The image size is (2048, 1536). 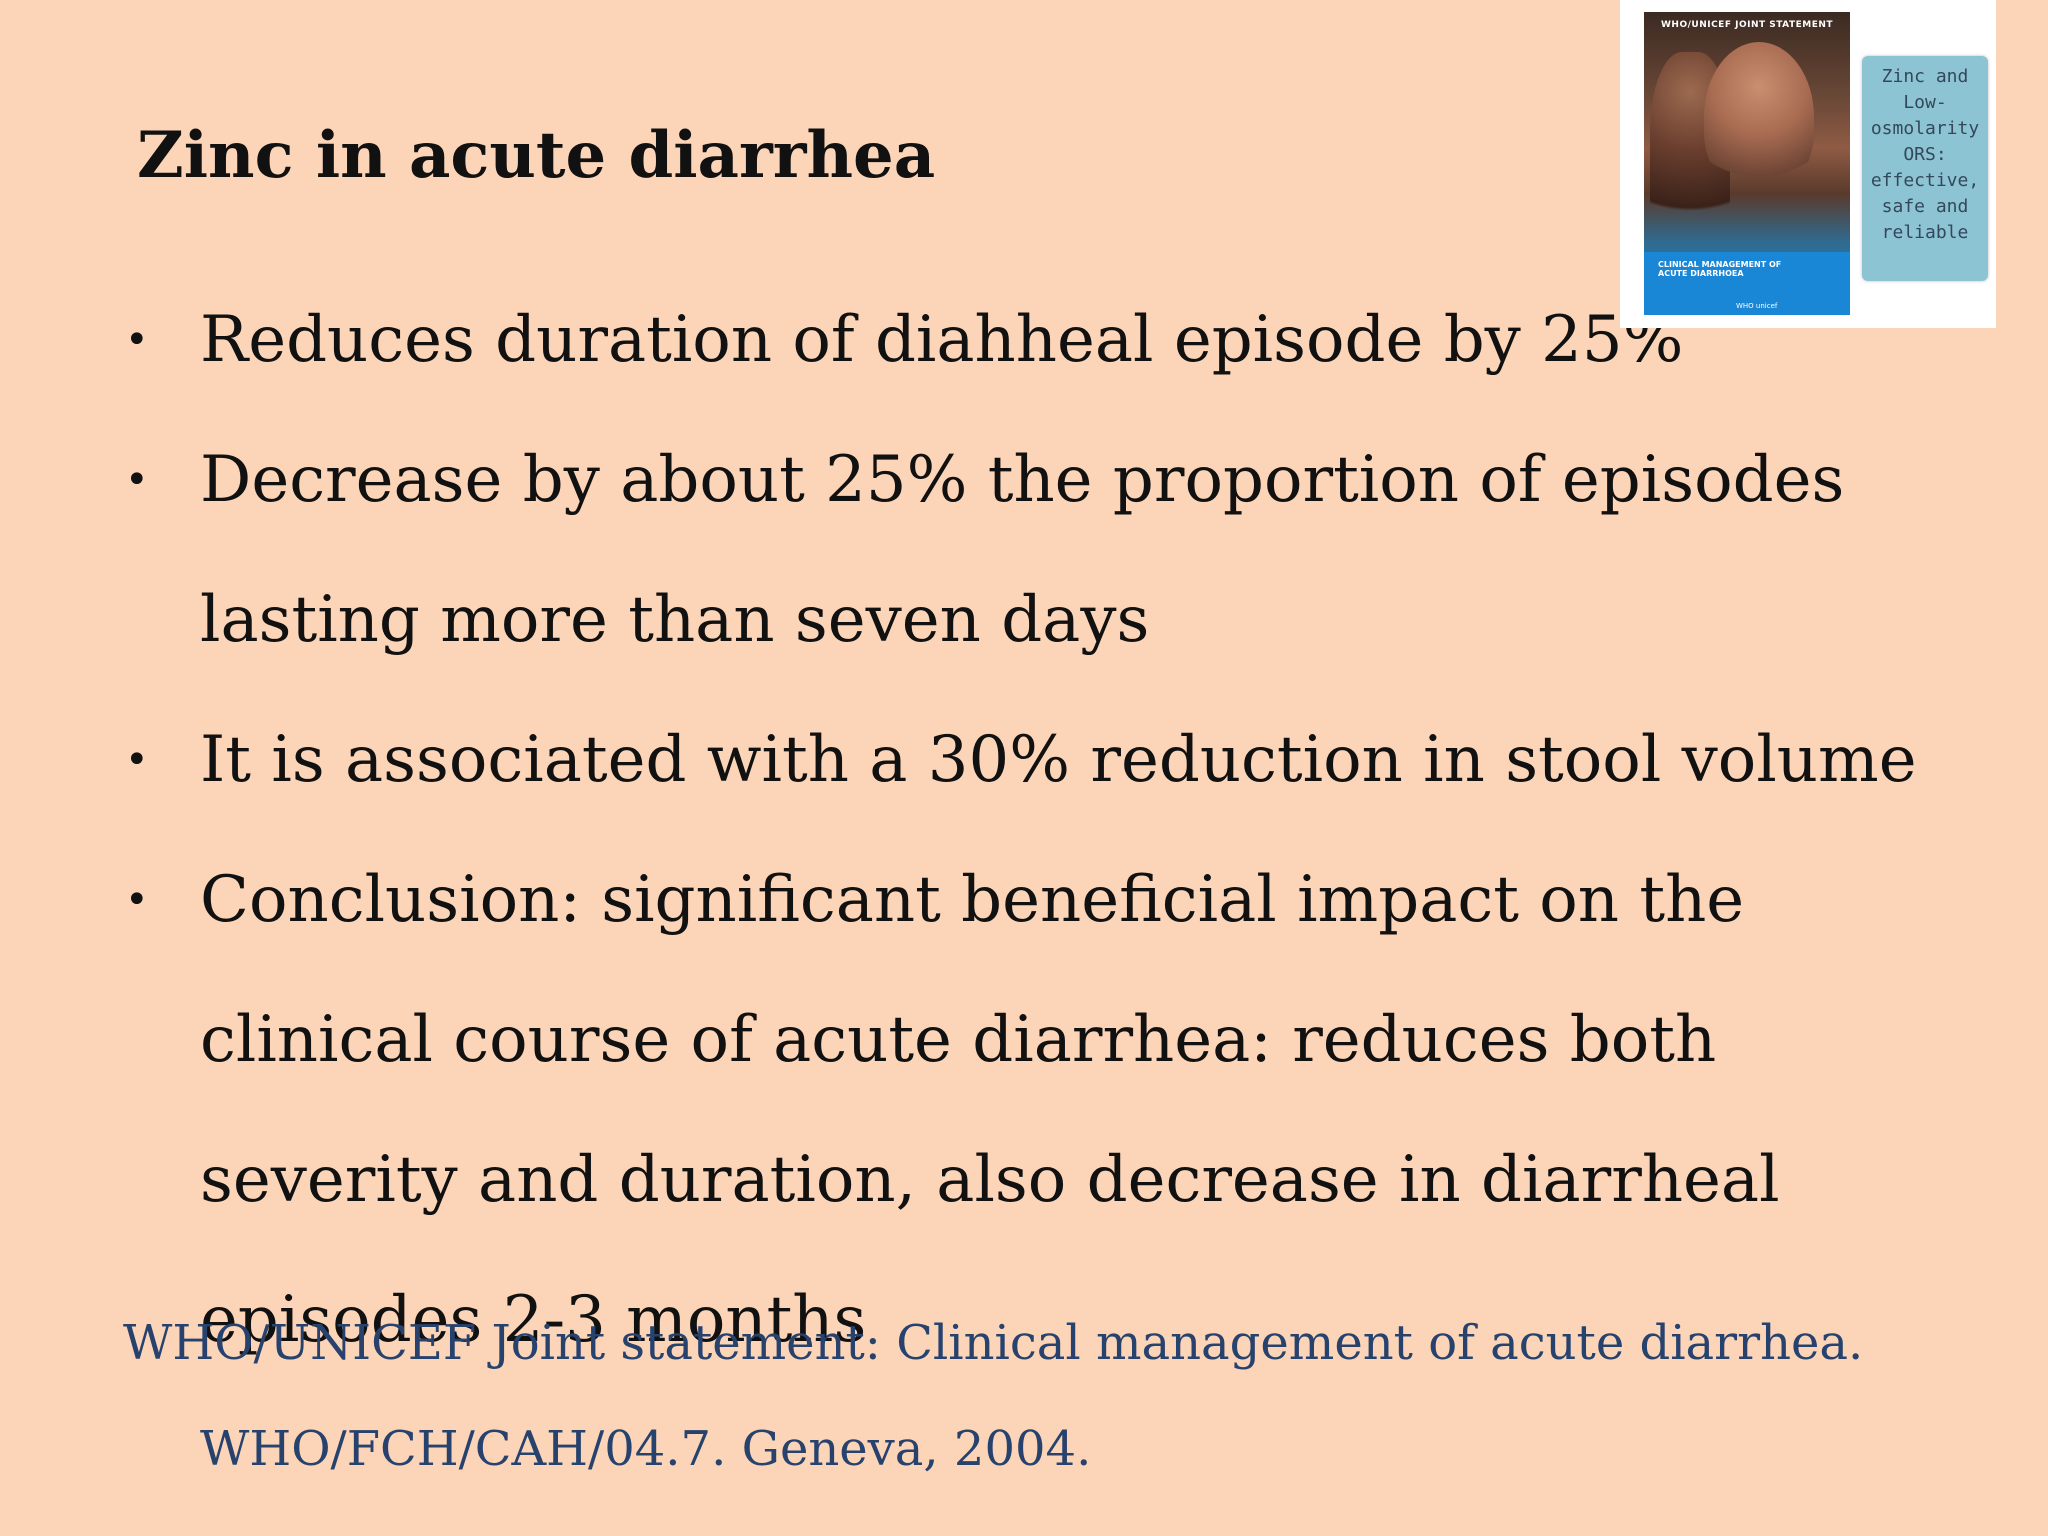 I want to click on cover-logos: WHO unicef, so click(x=1757, y=306).